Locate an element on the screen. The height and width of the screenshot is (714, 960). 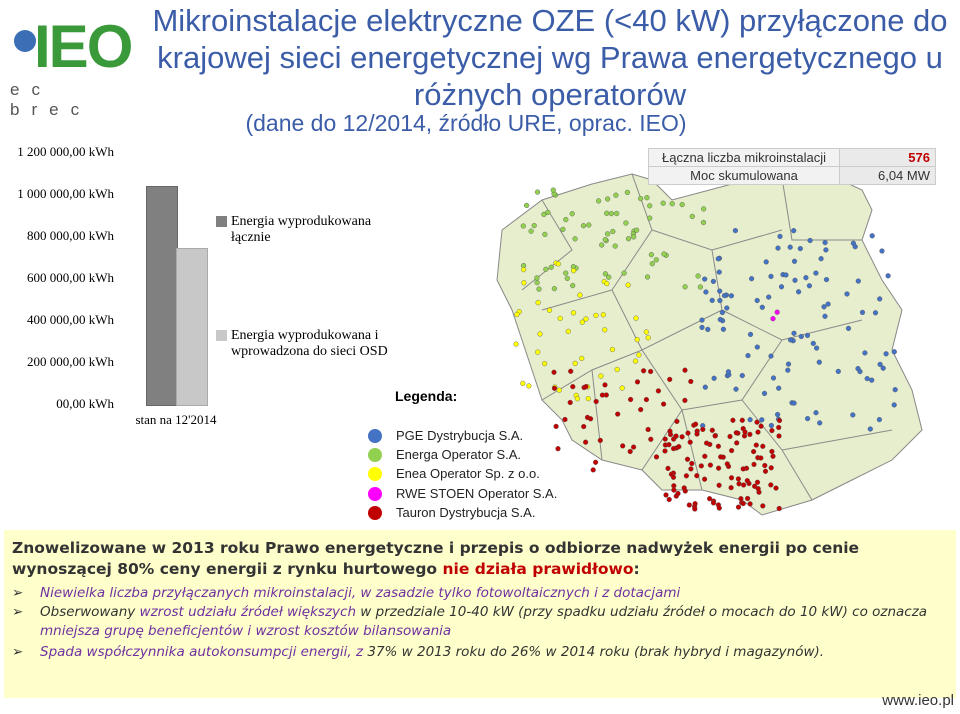
y-tick-label: 400 000,00 kWh is located at coordinates (70, 319).